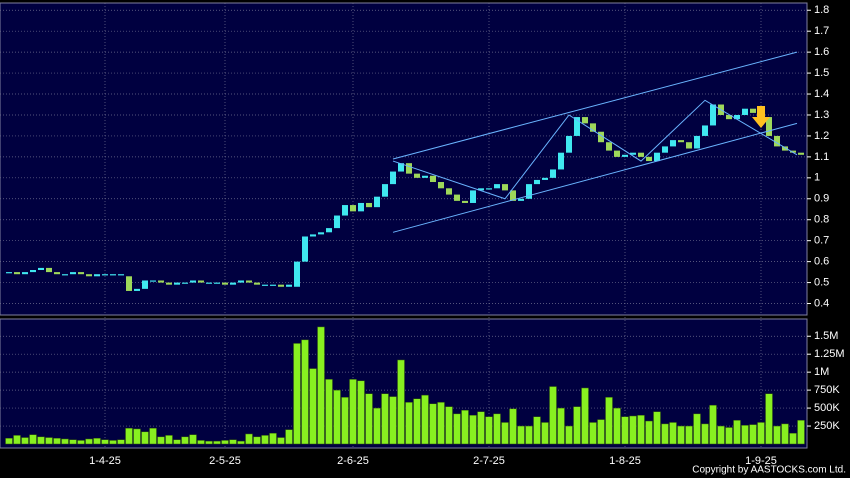 The height and width of the screenshot is (478, 850). Describe the element at coordinates (225, 461) in the screenshot. I see `x-tick-label: 2-5-25` at that location.